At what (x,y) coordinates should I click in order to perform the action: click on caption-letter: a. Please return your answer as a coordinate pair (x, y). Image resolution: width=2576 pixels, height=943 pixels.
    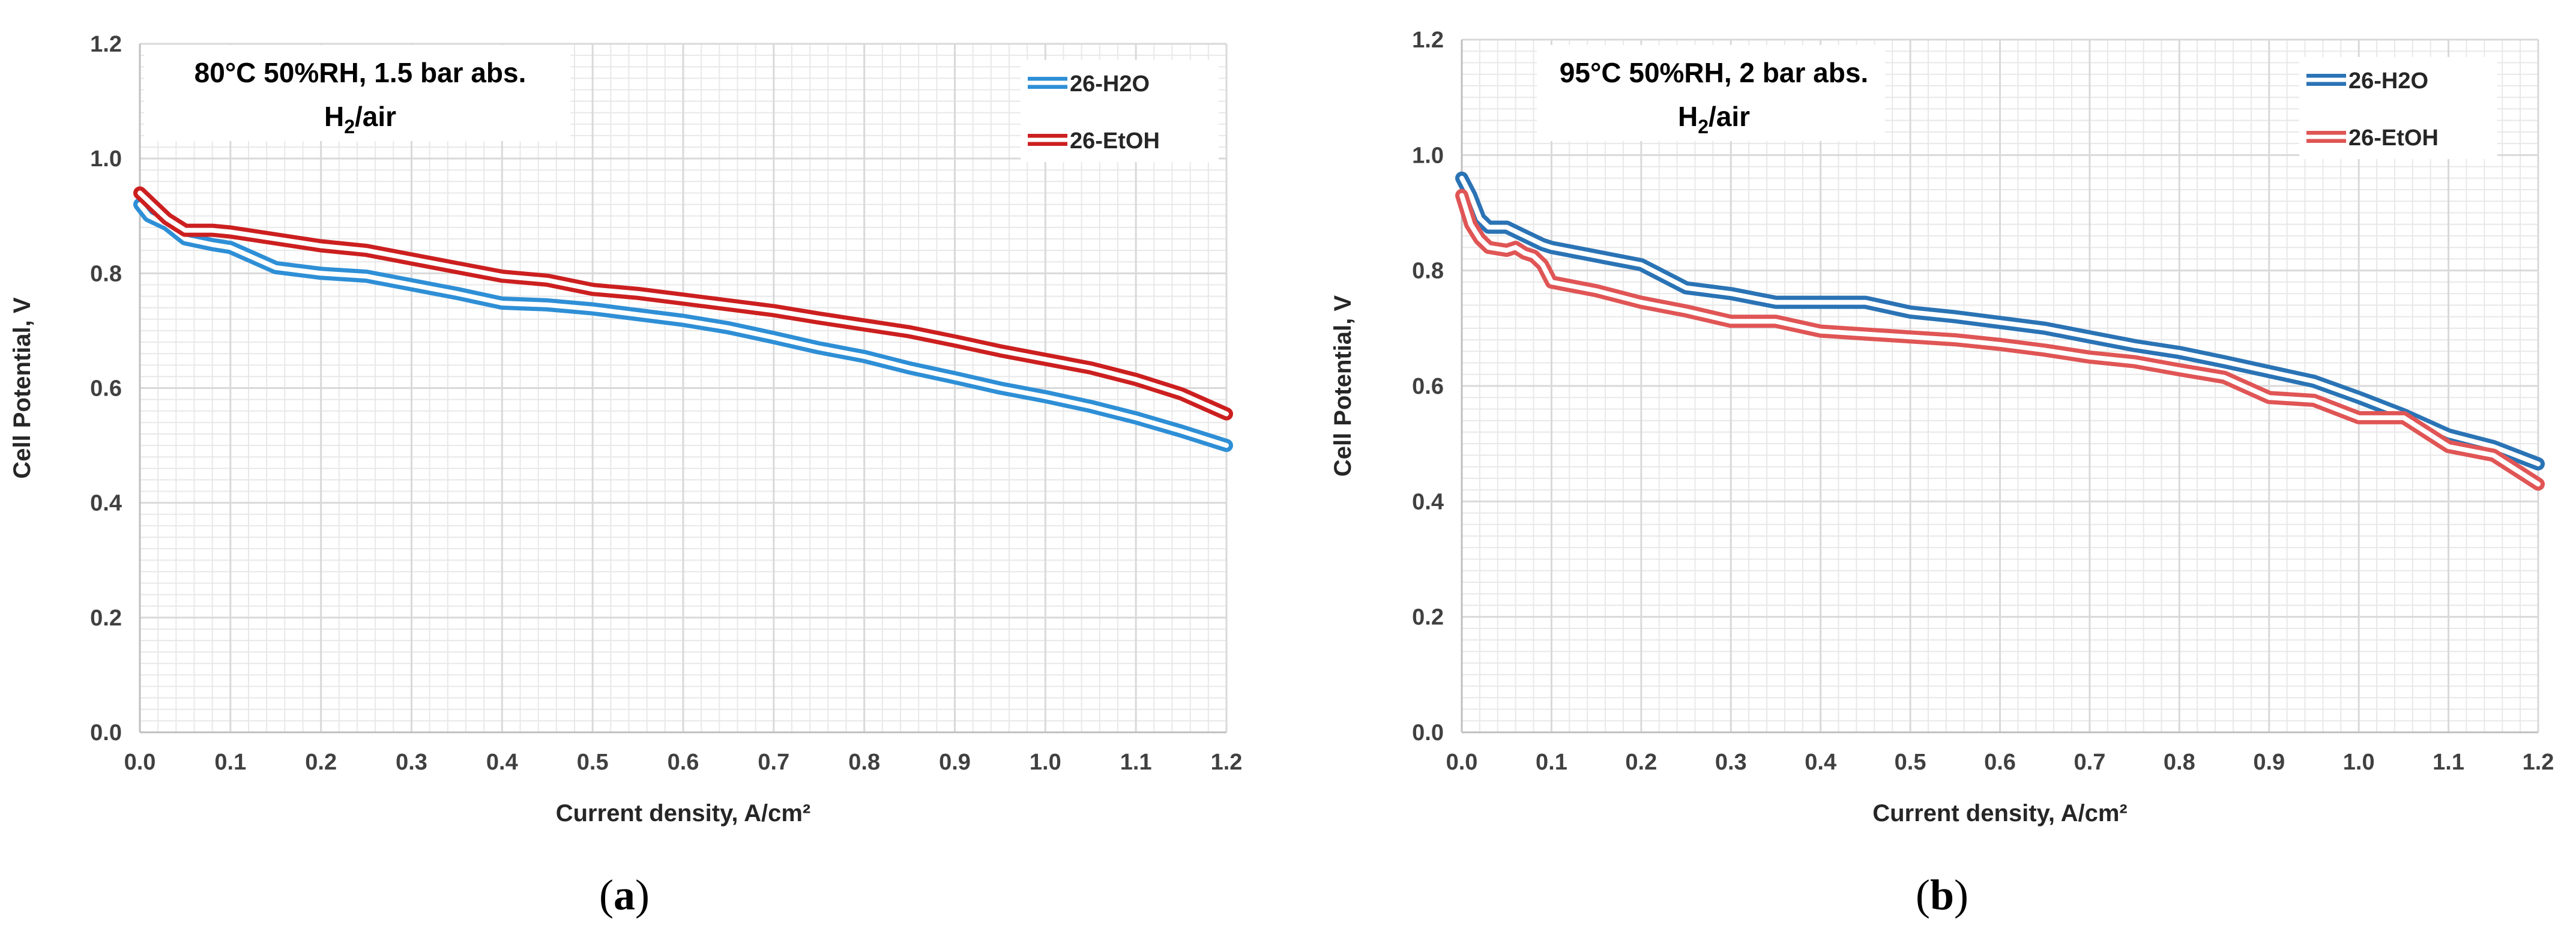
    Looking at the image, I should click on (624, 895).